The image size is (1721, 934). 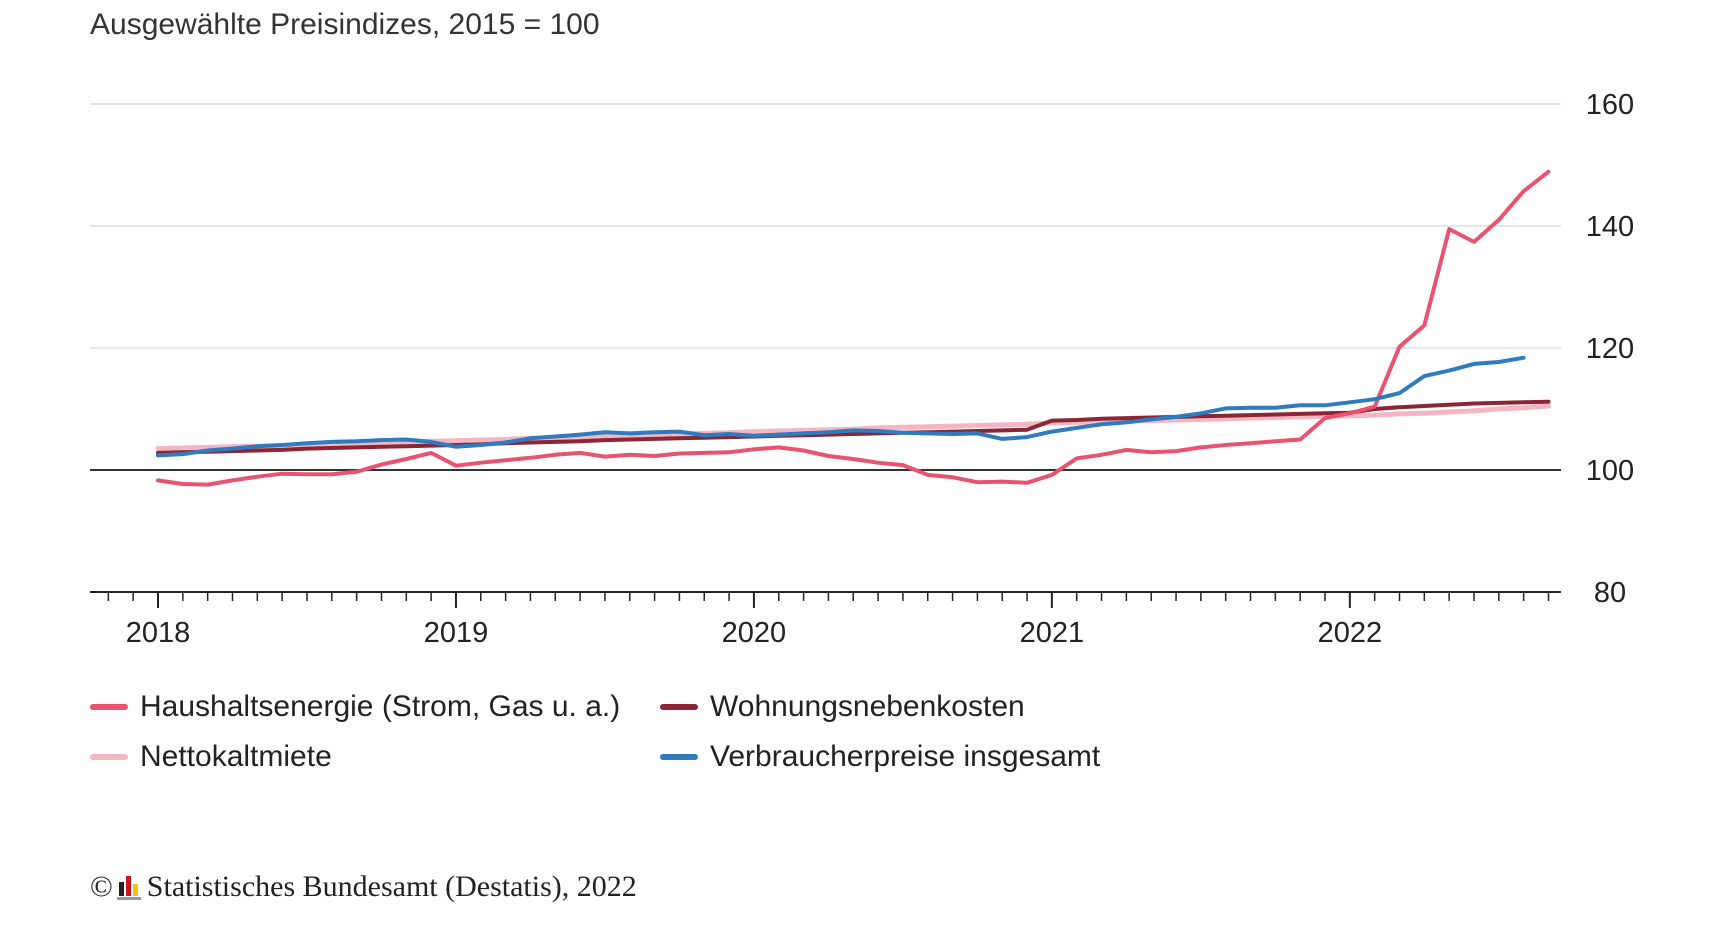 What do you see at coordinates (867, 706) in the screenshot?
I see `legend-label: Wohnungsnebenkosten` at bounding box center [867, 706].